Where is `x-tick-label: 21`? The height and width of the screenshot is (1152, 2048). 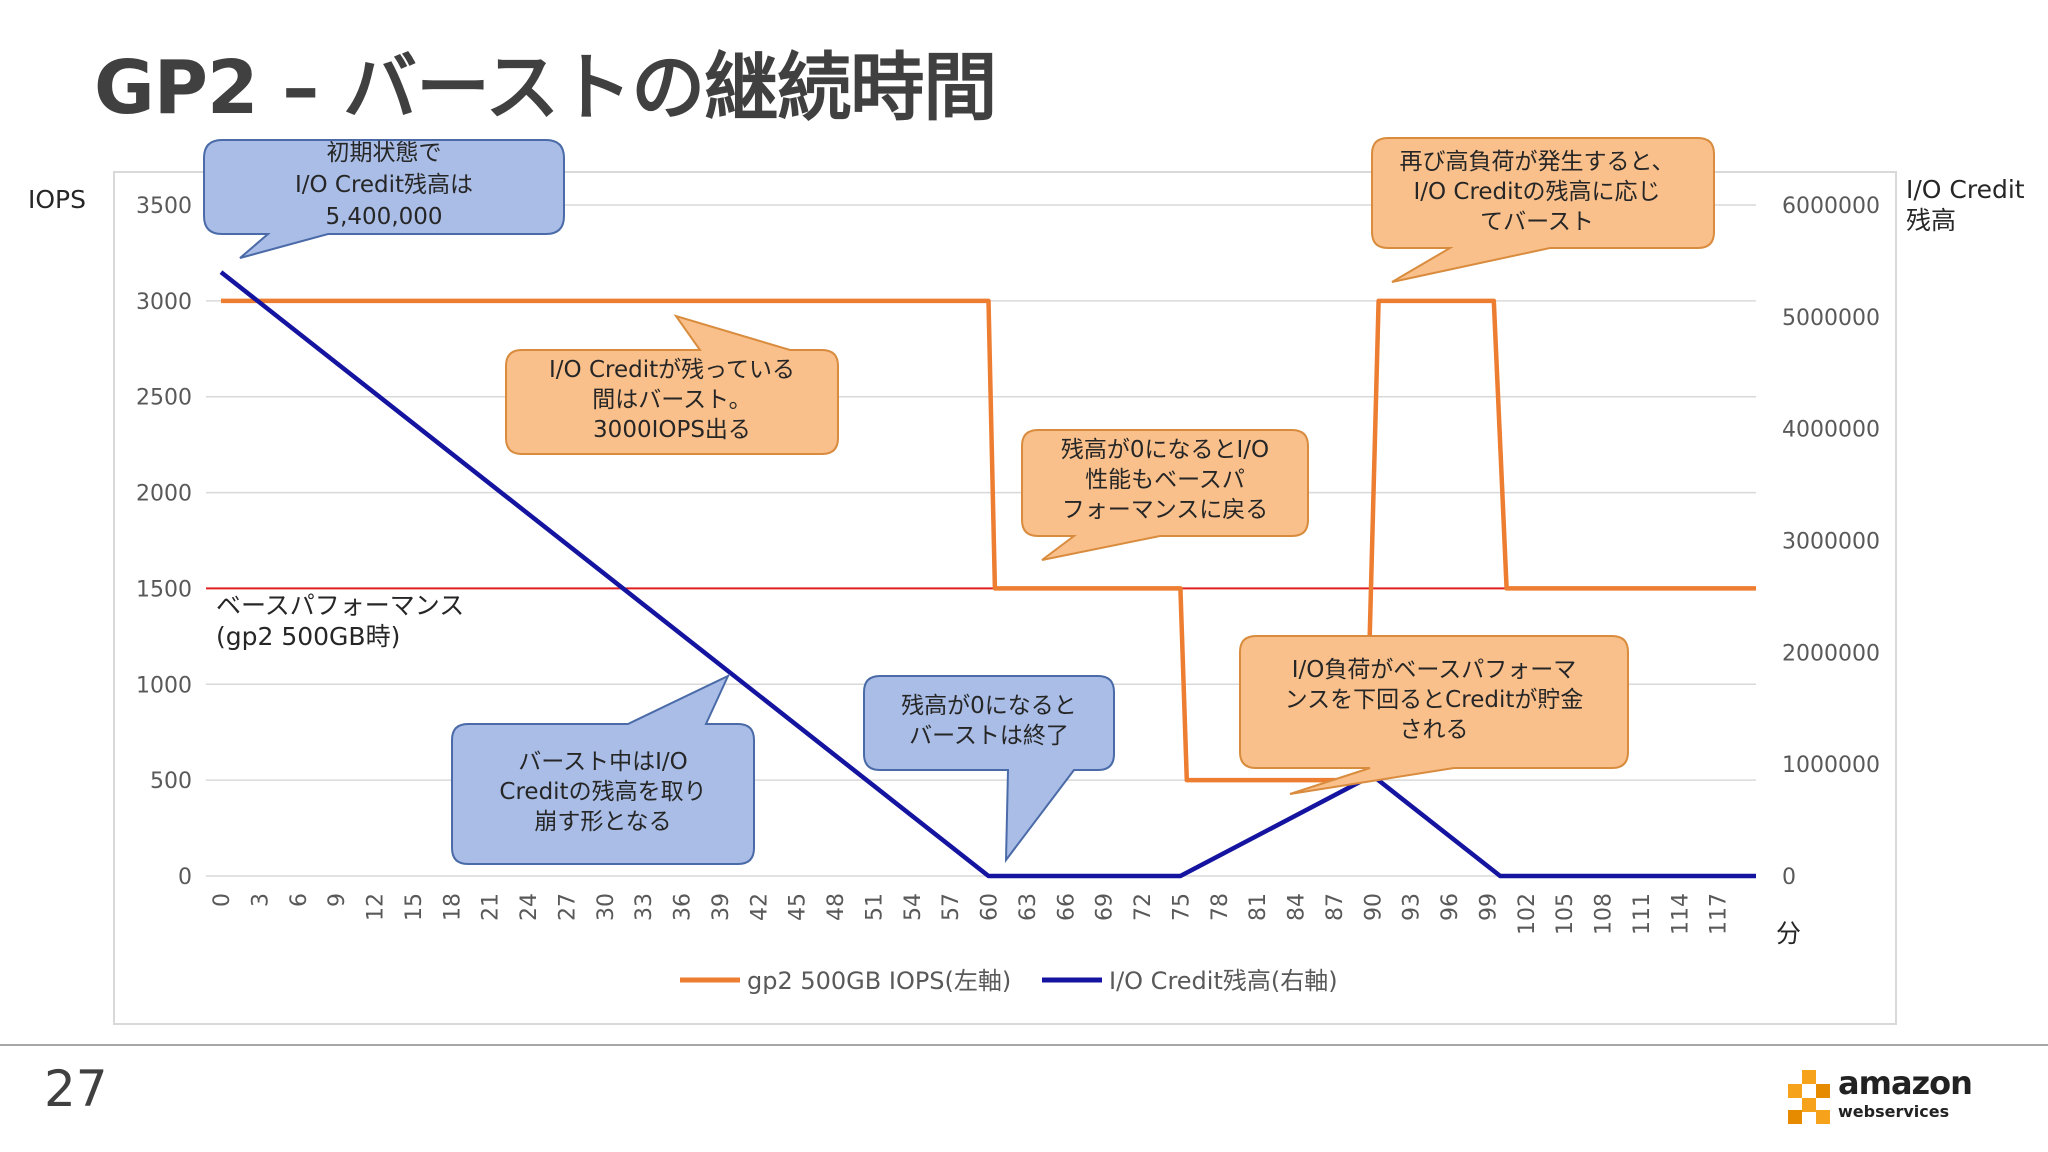
x-tick-label: 21 is located at coordinates (491, 907).